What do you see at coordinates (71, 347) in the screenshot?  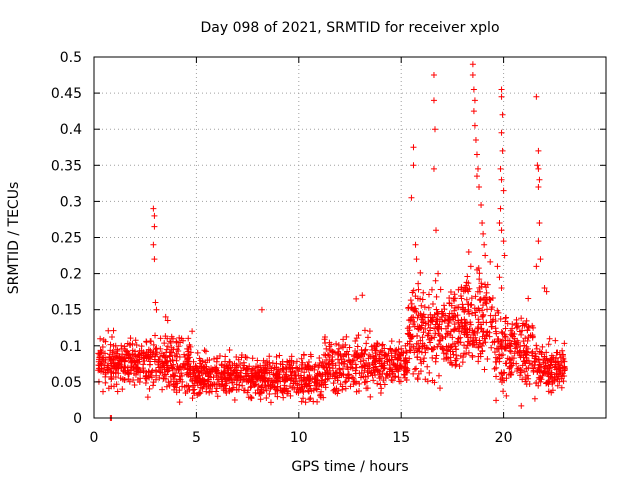 I see `y-tick-label: 0.1` at bounding box center [71, 347].